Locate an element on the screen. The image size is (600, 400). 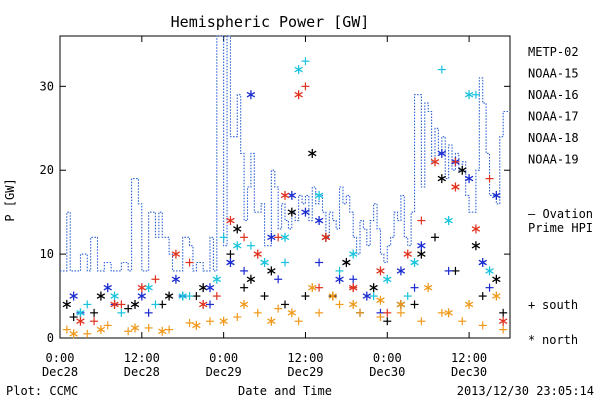
legend-entry: NOAA-18 is located at coordinates (553, 138).